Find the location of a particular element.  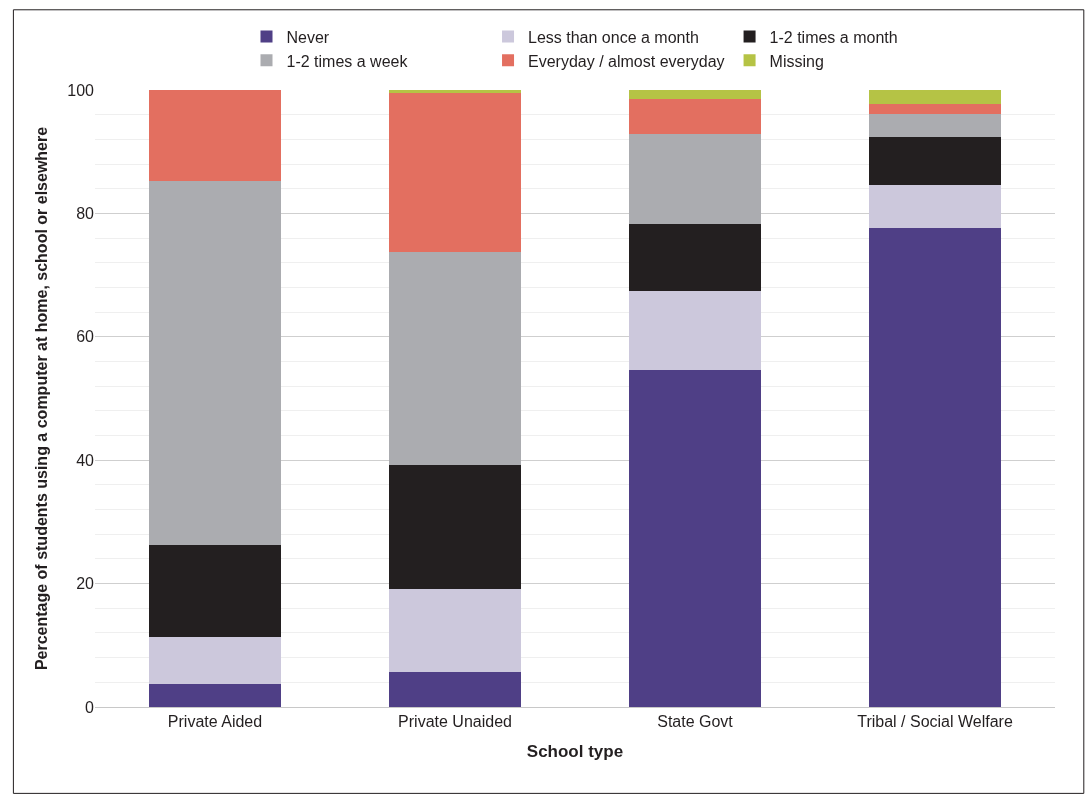

y-tick-label: 0 is located at coordinates (90, 707).